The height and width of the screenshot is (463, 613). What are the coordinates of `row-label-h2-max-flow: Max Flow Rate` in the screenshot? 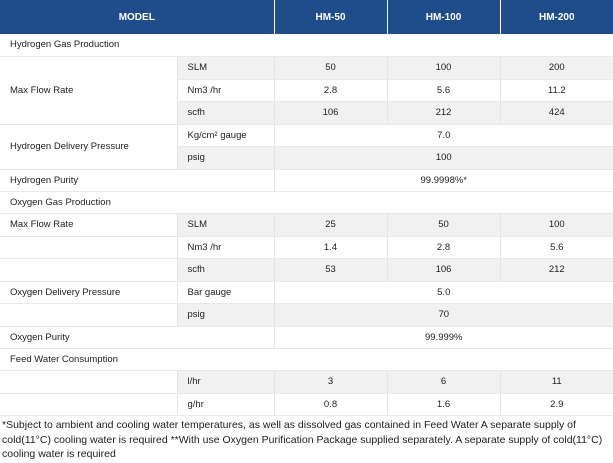 It's located at (88, 90).